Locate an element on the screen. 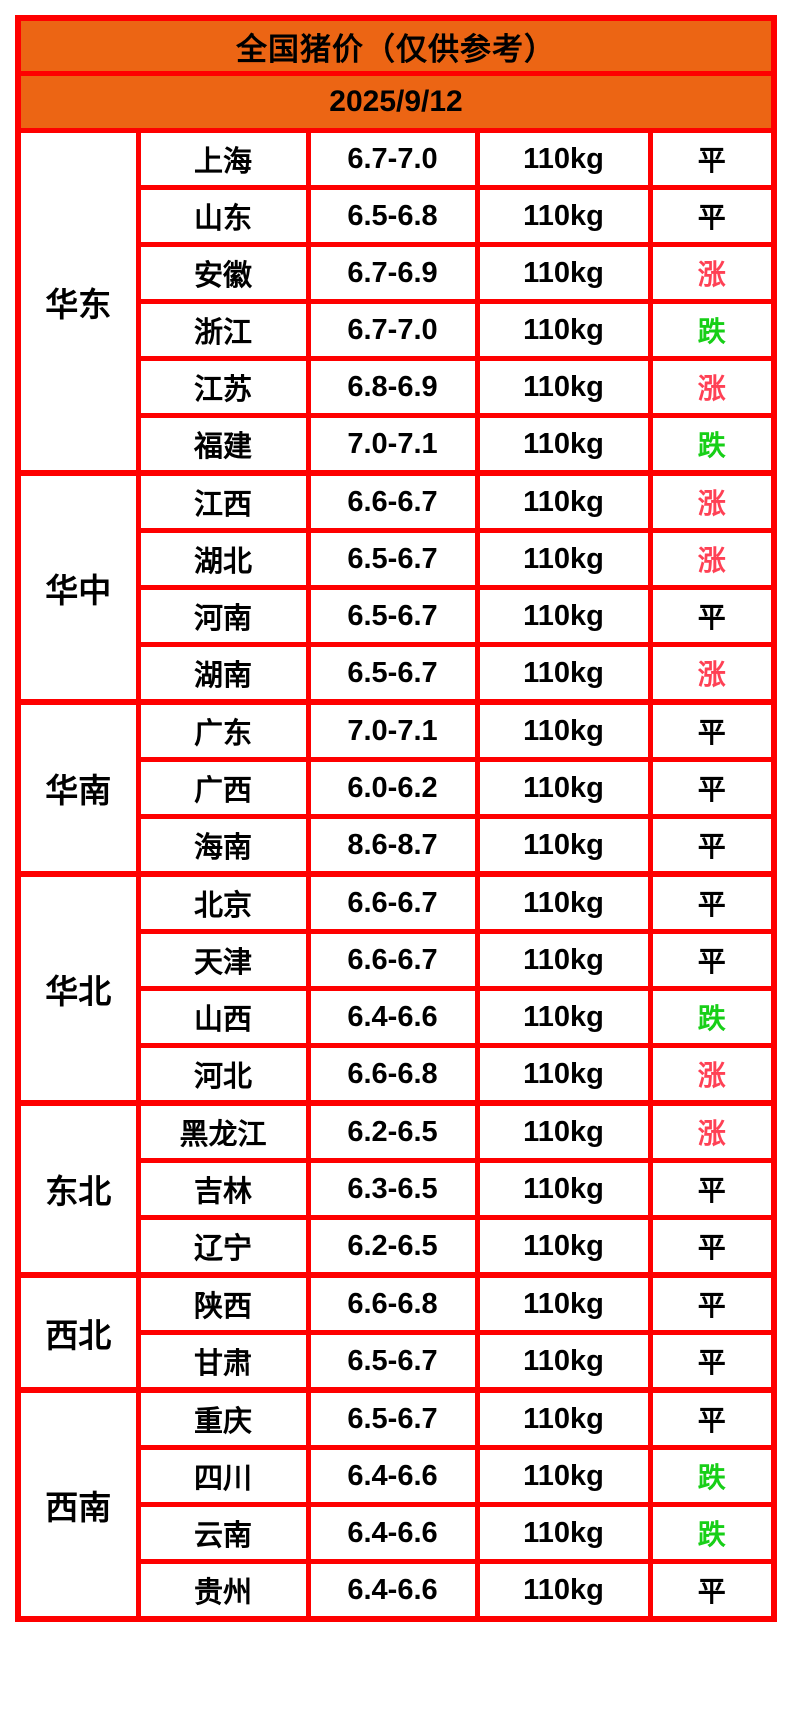 The image size is (786, 1712). region-label: 华南 is located at coordinates (78, 788).